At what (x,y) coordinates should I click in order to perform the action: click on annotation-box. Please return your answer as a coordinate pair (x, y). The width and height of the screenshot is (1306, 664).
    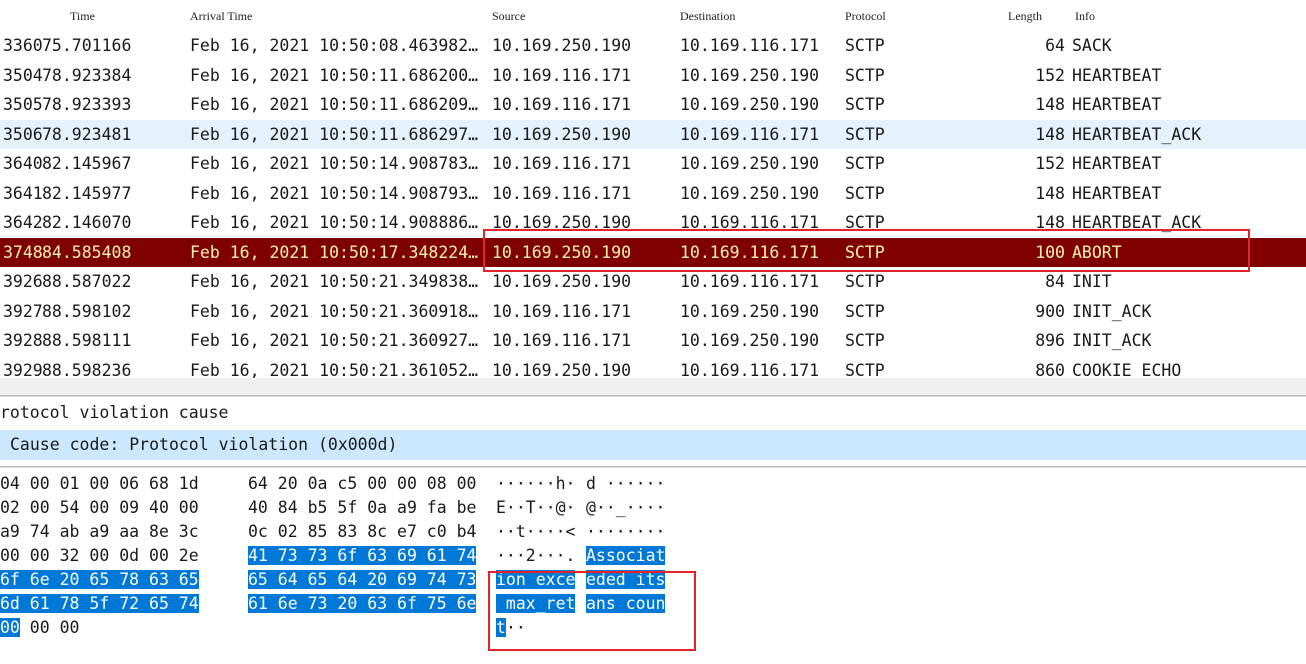
    Looking at the image, I should click on (592, 611).